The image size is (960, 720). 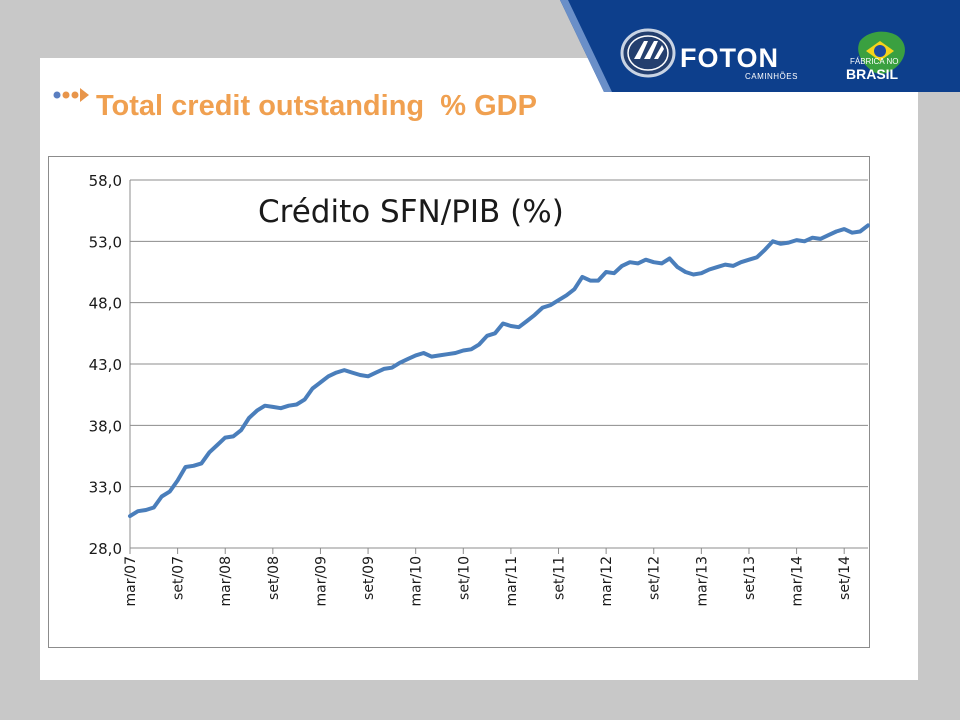 I want to click on brand-subtitle: CAMINHÕES, so click(x=771, y=76).